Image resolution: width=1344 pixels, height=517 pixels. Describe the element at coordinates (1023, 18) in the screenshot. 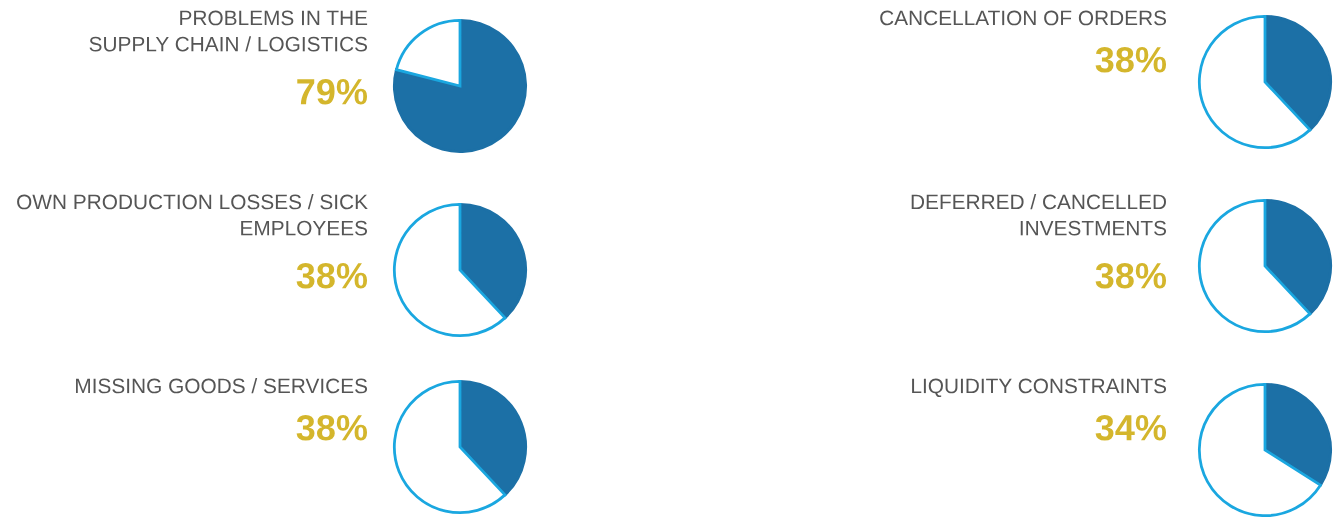

I see `text: CANCELLATION OF ORDERS` at that location.